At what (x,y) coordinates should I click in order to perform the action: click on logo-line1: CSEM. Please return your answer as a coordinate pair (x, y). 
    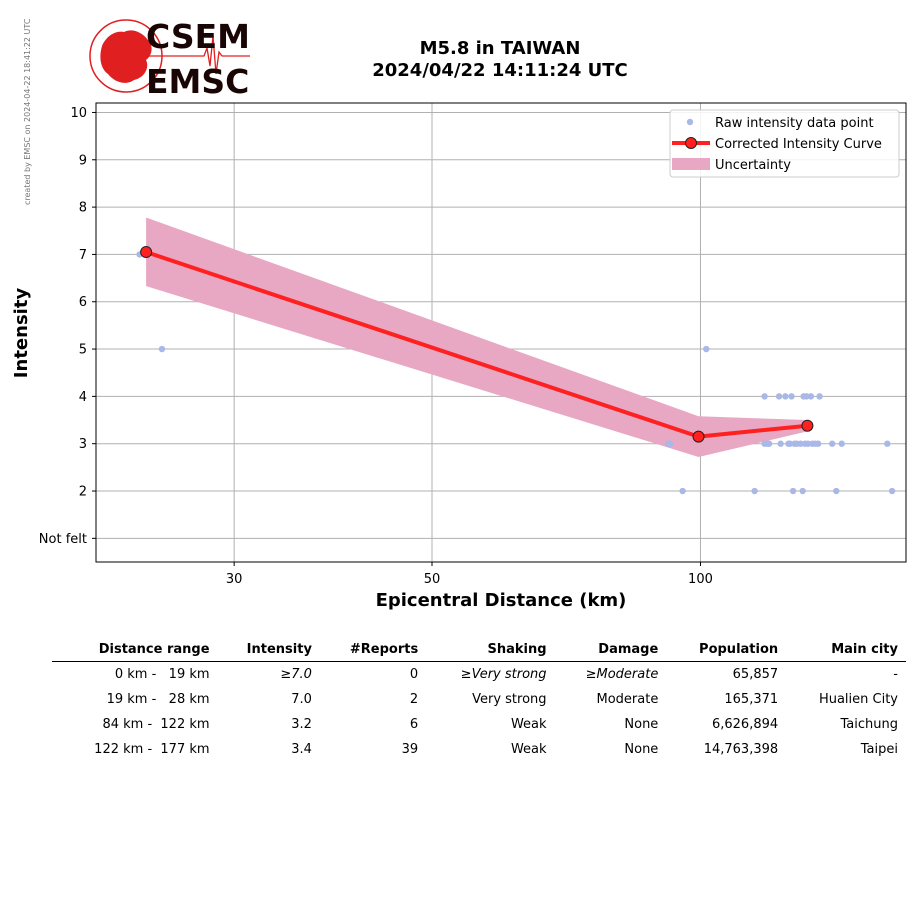
    Looking at the image, I should click on (198, 36).